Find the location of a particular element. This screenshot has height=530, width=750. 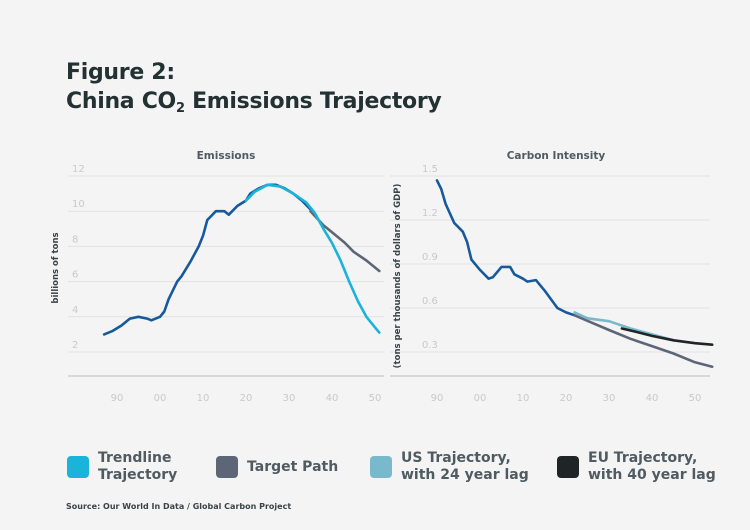

y-tick-label: 4 is located at coordinates (75, 310).